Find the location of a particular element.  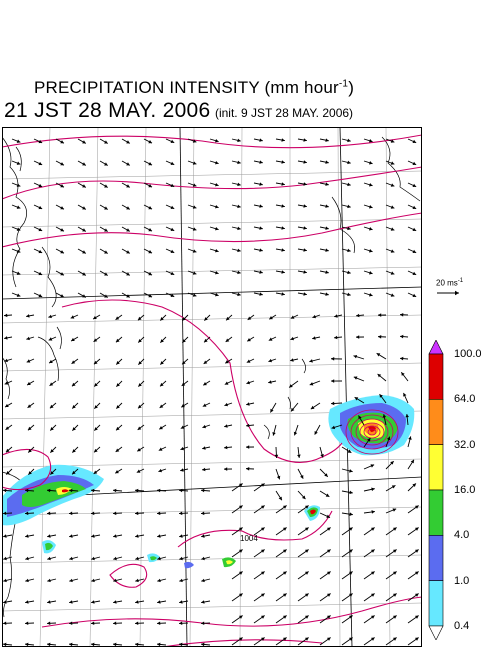

colorbar-segment is located at coordinates (436, 422).